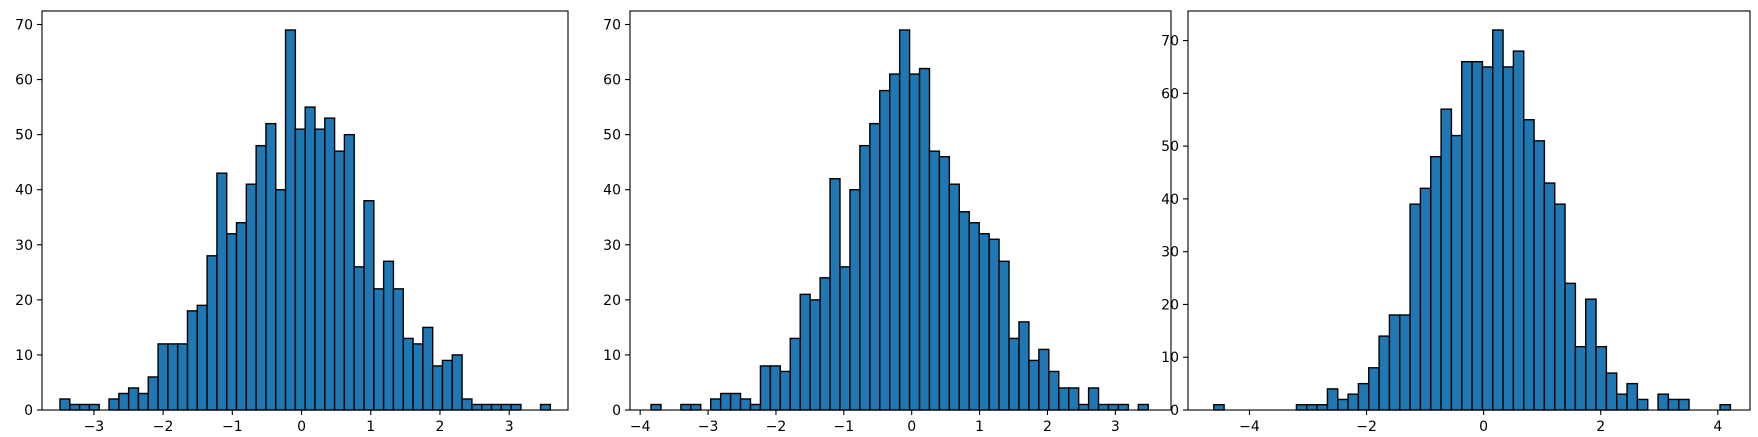  Describe the element at coordinates (612, 356) in the screenshot. I see `histogram-2-y-tick-label: 10` at that location.